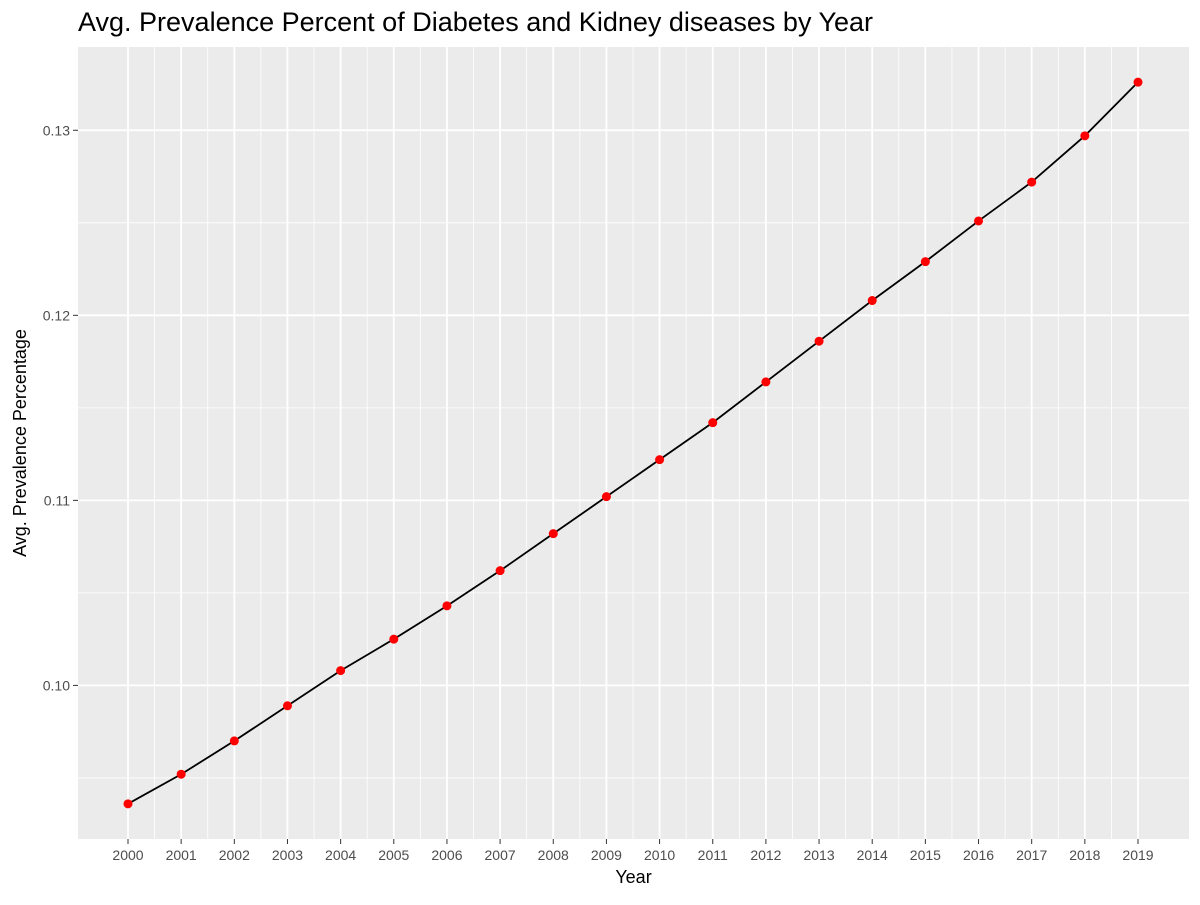 The image size is (1200, 905). What do you see at coordinates (818, 855) in the screenshot?
I see `x-tick-label: 2013` at bounding box center [818, 855].